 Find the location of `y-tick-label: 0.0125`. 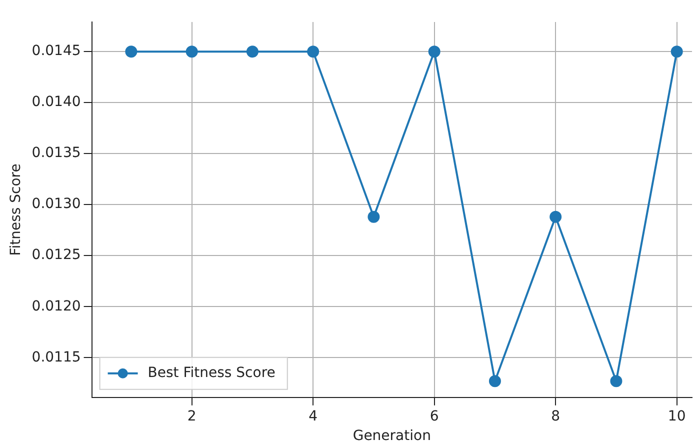

y-tick-label: 0.0125 is located at coordinates (56, 255).